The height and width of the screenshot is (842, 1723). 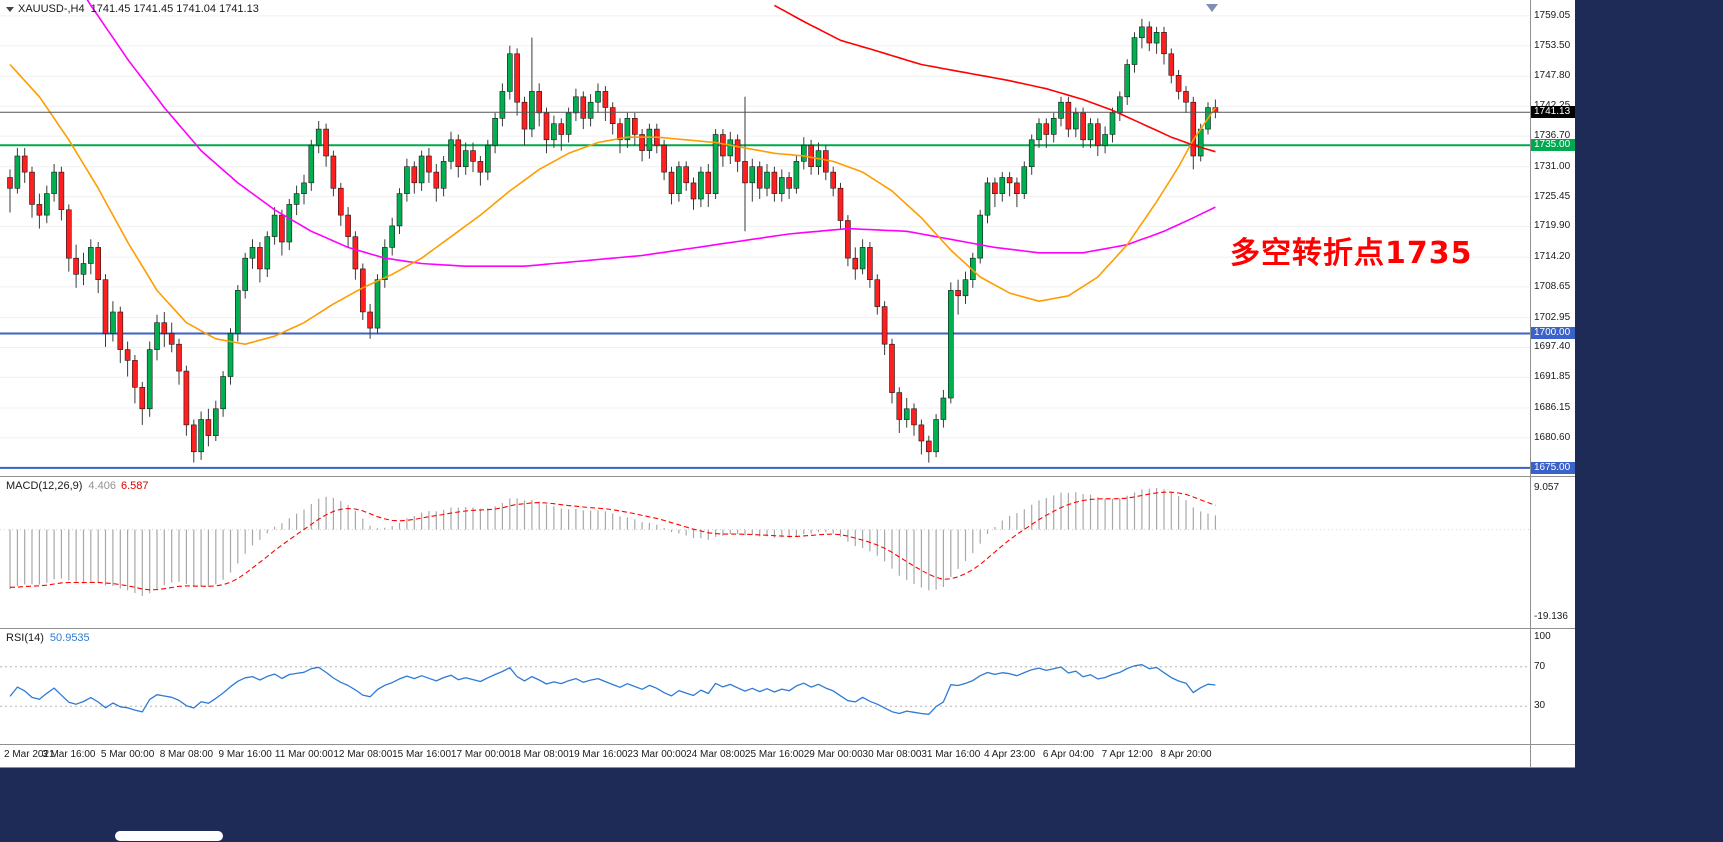 What do you see at coordinates (1553, 145) in the screenshot?
I see `level-price-tag: 1735.00` at bounding box center [1553, 145].